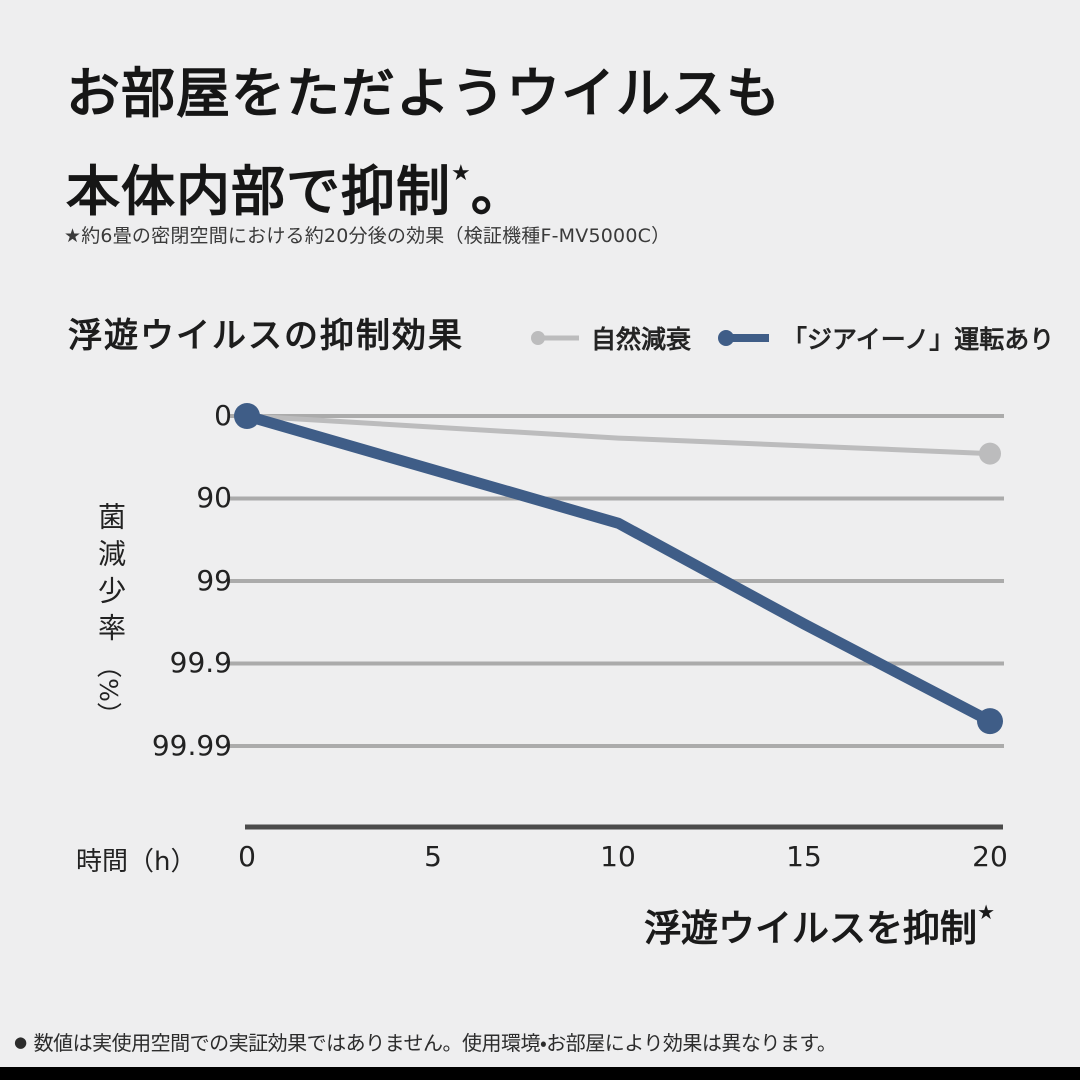  I want to click on y-tick-0: 0, so click(223, 415).